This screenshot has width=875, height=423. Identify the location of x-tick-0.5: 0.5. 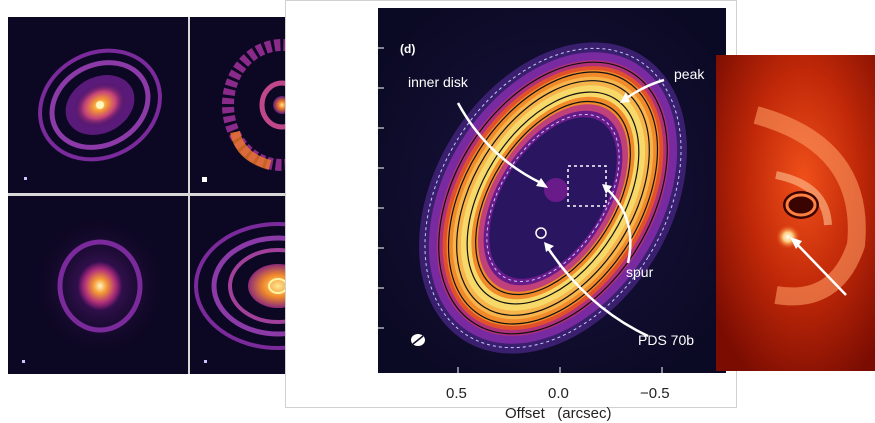
(456, 393).